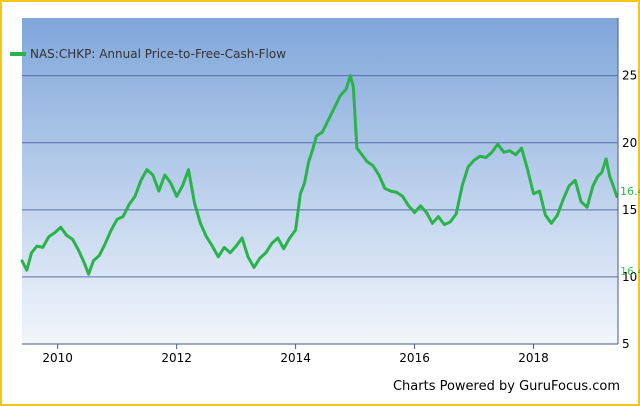 The height and width of the screenshot is (406, 640). What do you see at coordinates (158, 54) in the screenshot?
I see `legend-label: NAS:CHKP: Annual Price-to-Free-Cash-Flow` at bounding box center [158, 54].